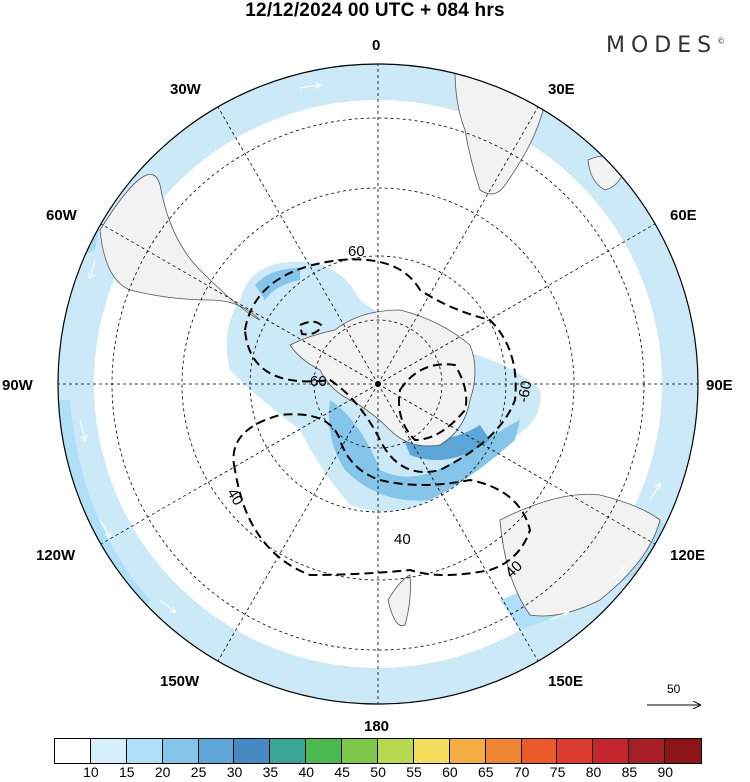 The height and width of the screenshot is (782, 750). I want to click on colorbar-tick-label: 35, so click(270, 772).